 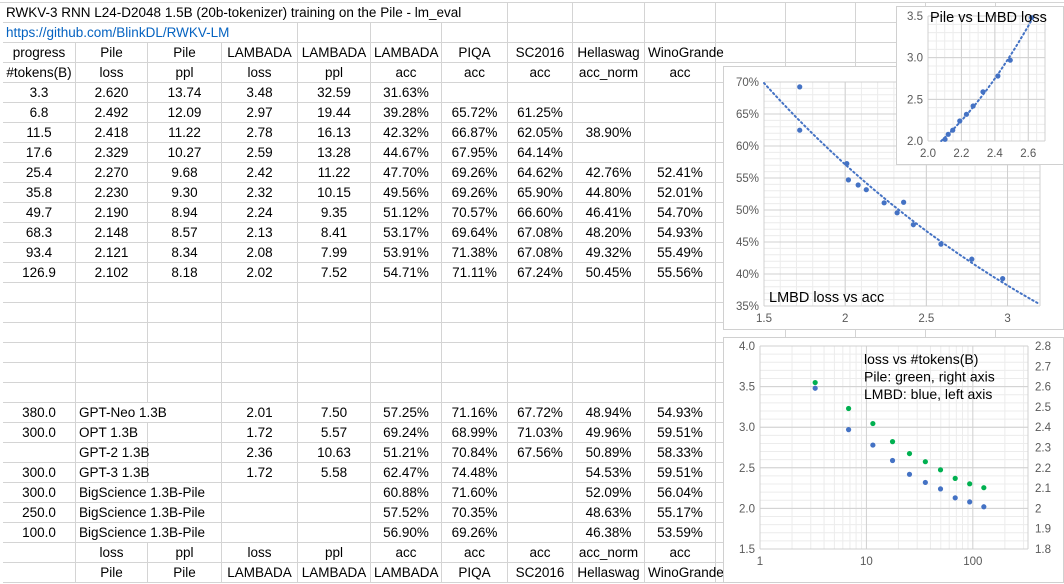 I want to click on cell: 65.72%, so click(x=475, y=113).